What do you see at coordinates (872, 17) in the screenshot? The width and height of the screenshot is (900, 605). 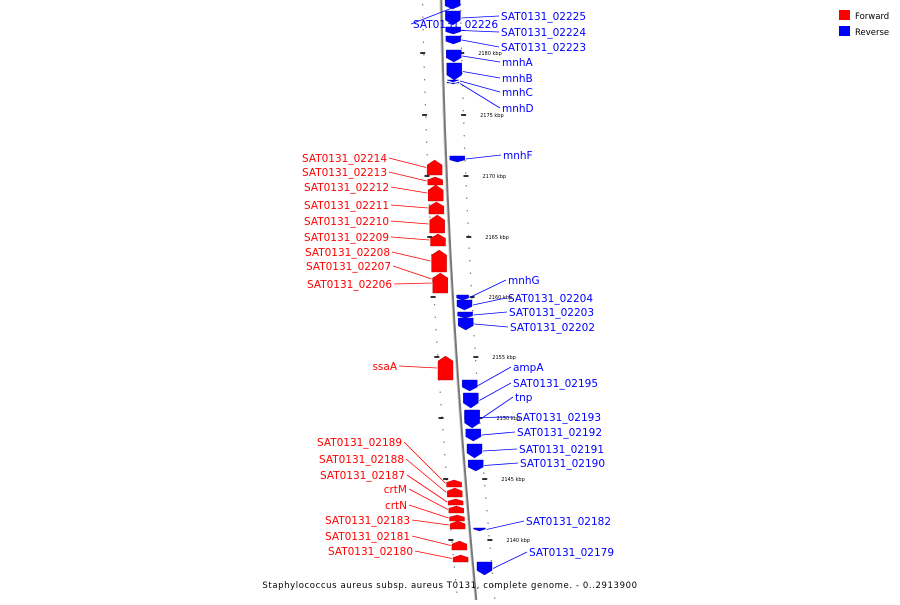 I see `legend-label-forward: Forward` at bounding box center [872, 17].